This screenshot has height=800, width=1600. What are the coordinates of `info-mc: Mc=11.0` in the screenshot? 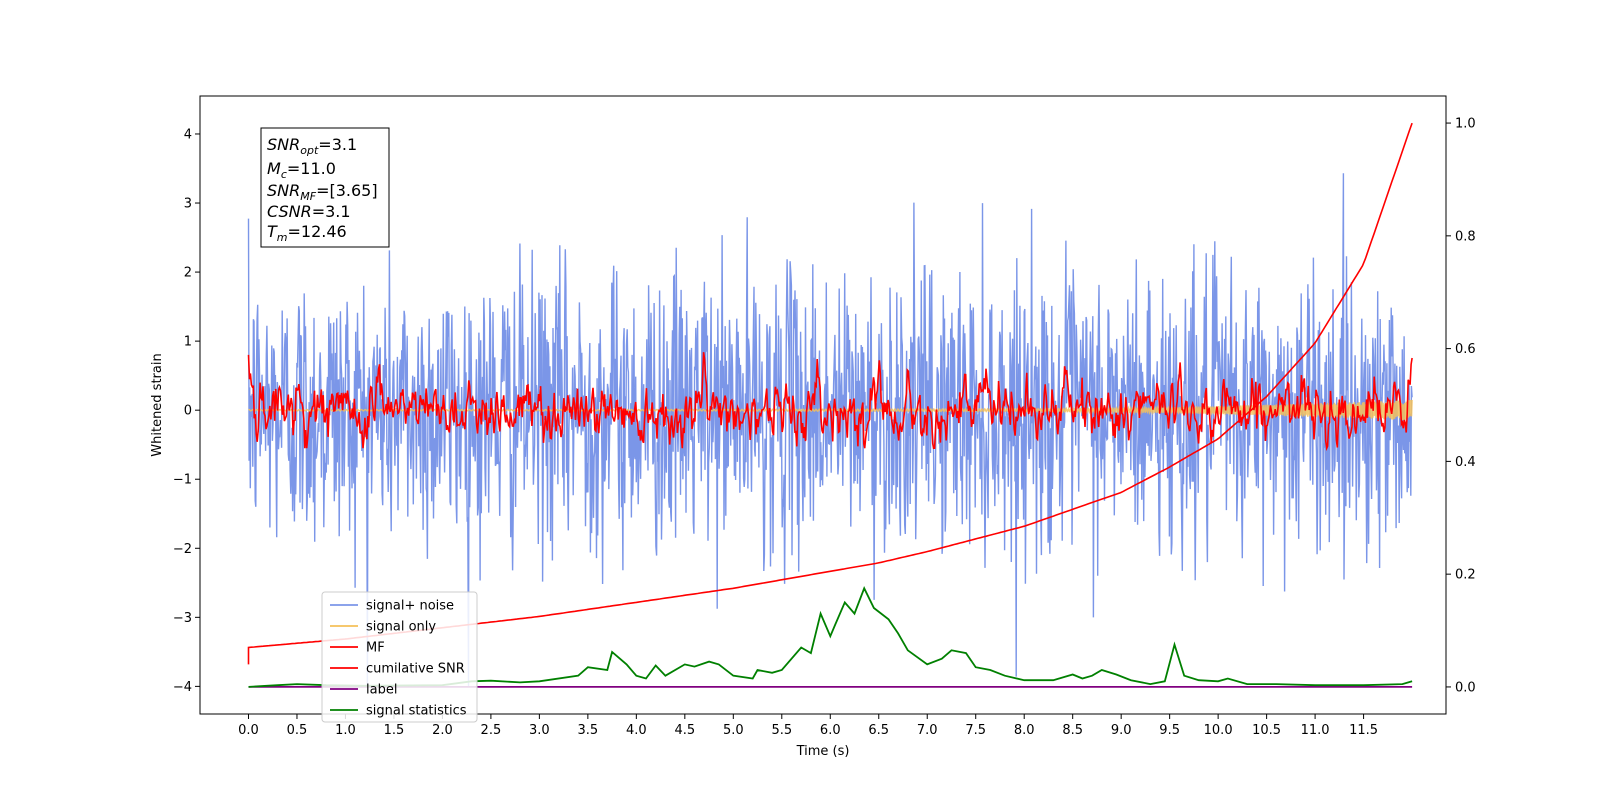 It's located at (301, 170).